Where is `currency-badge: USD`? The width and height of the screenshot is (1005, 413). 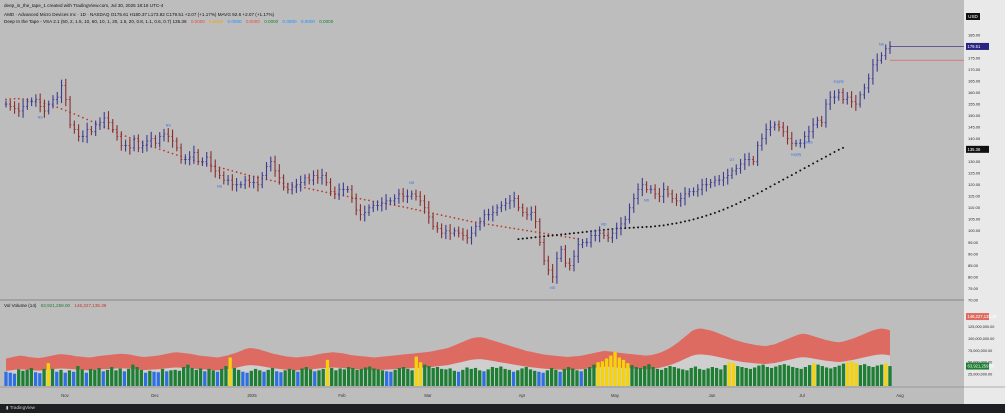
currency-badge: USD is located at coordinates (973, 16).